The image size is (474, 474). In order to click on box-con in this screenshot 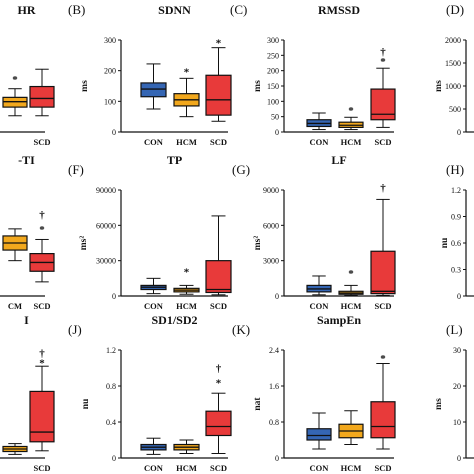, I will do `click(153, 90)`.